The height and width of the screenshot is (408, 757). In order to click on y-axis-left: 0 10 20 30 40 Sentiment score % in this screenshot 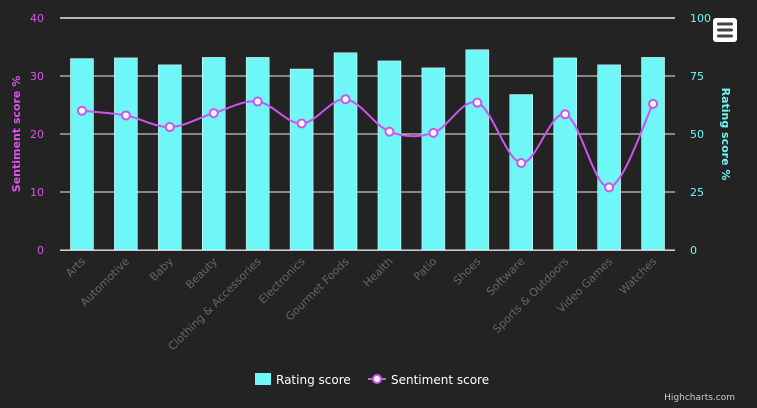, I will do `click(27, 134)`.